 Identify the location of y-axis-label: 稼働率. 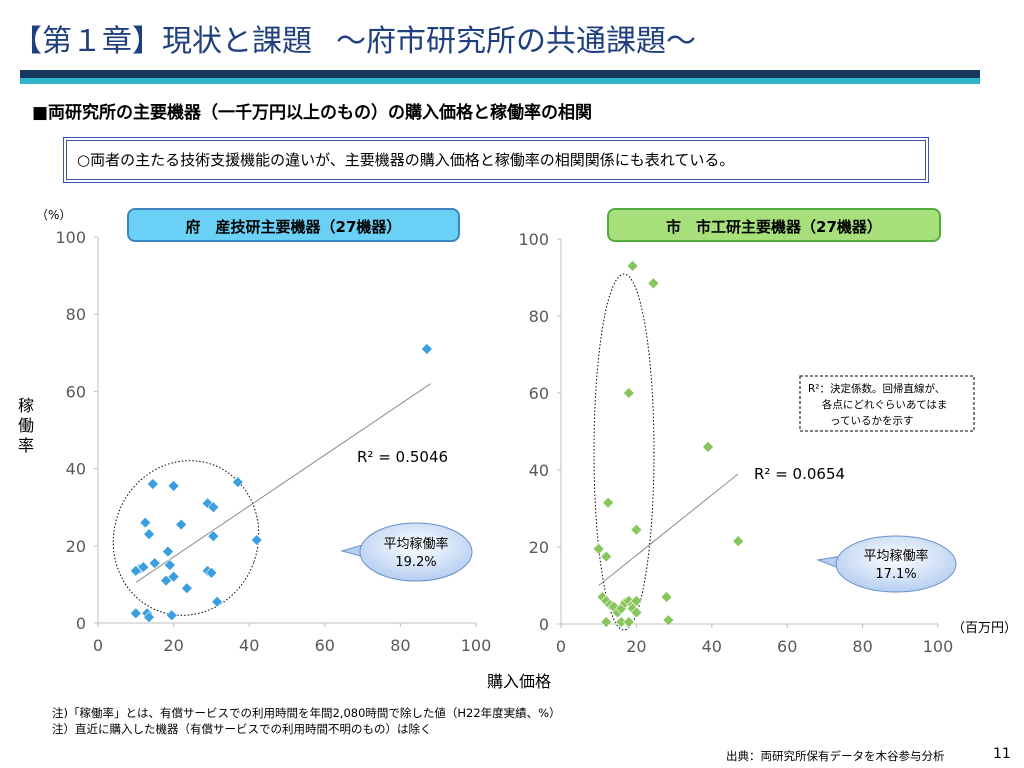
(26, 425).